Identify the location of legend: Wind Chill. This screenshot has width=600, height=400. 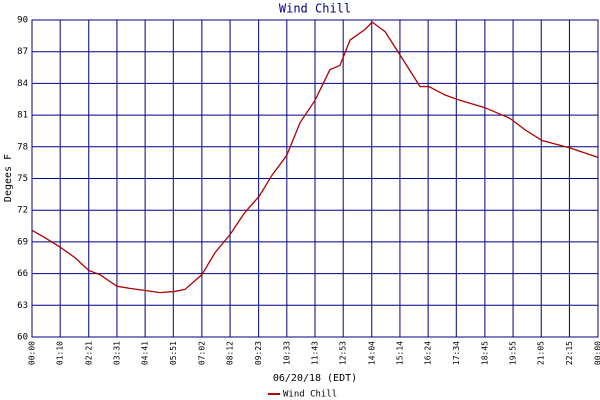
(302, 395).